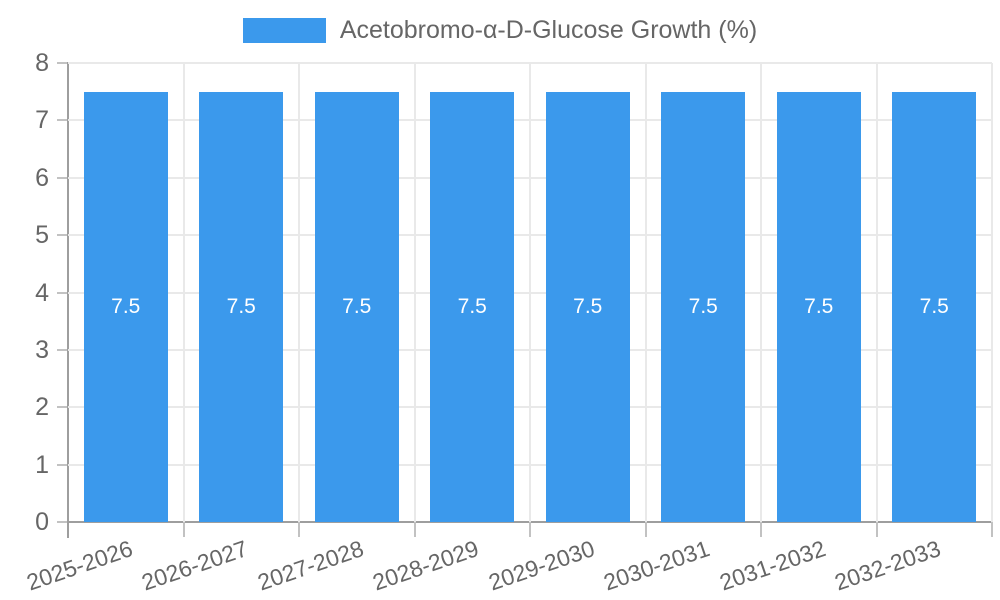 The height and width of the screenshot is (600, 1000). I want to click on y-tick-label: 8, so click(42, 63).